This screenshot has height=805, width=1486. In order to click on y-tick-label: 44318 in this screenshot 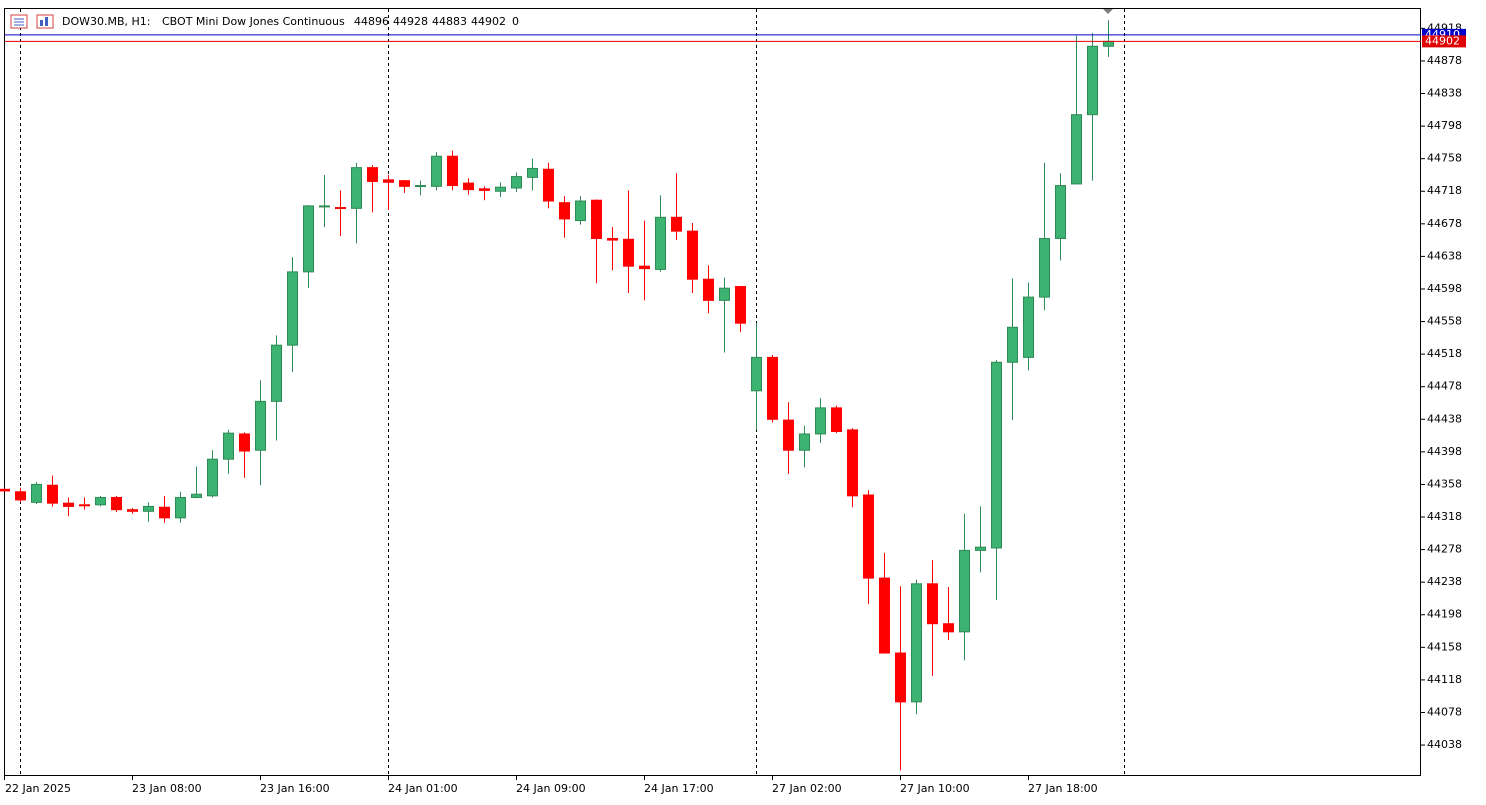, I will do `click(1444, 516)`.